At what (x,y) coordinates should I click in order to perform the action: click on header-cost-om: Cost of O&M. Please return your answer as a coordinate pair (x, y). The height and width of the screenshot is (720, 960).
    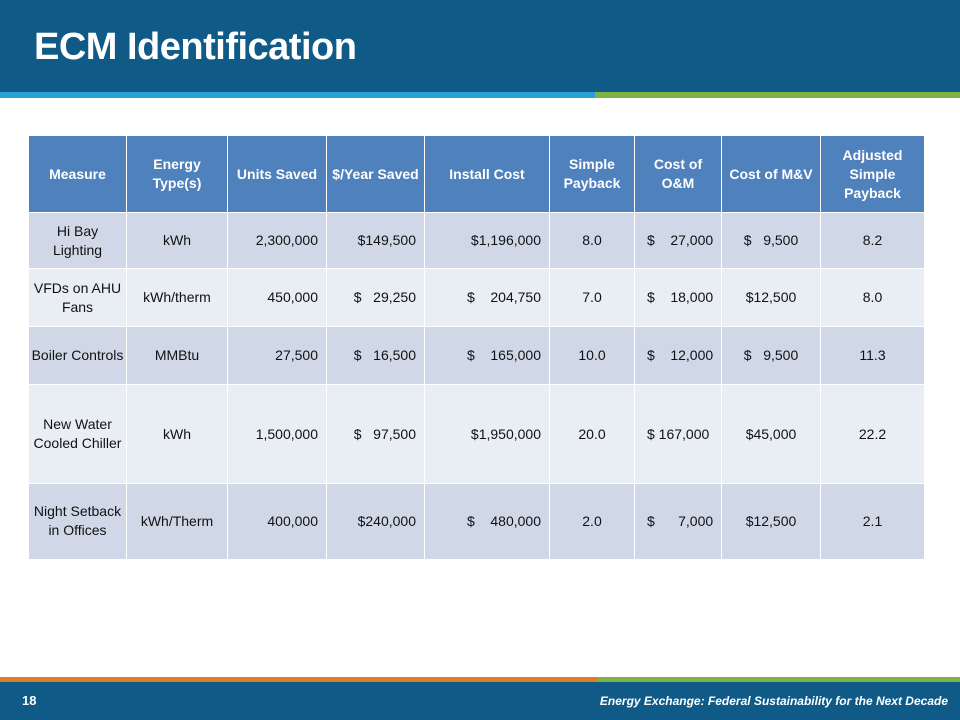
    Looking at the image, I should click on (678, 174).